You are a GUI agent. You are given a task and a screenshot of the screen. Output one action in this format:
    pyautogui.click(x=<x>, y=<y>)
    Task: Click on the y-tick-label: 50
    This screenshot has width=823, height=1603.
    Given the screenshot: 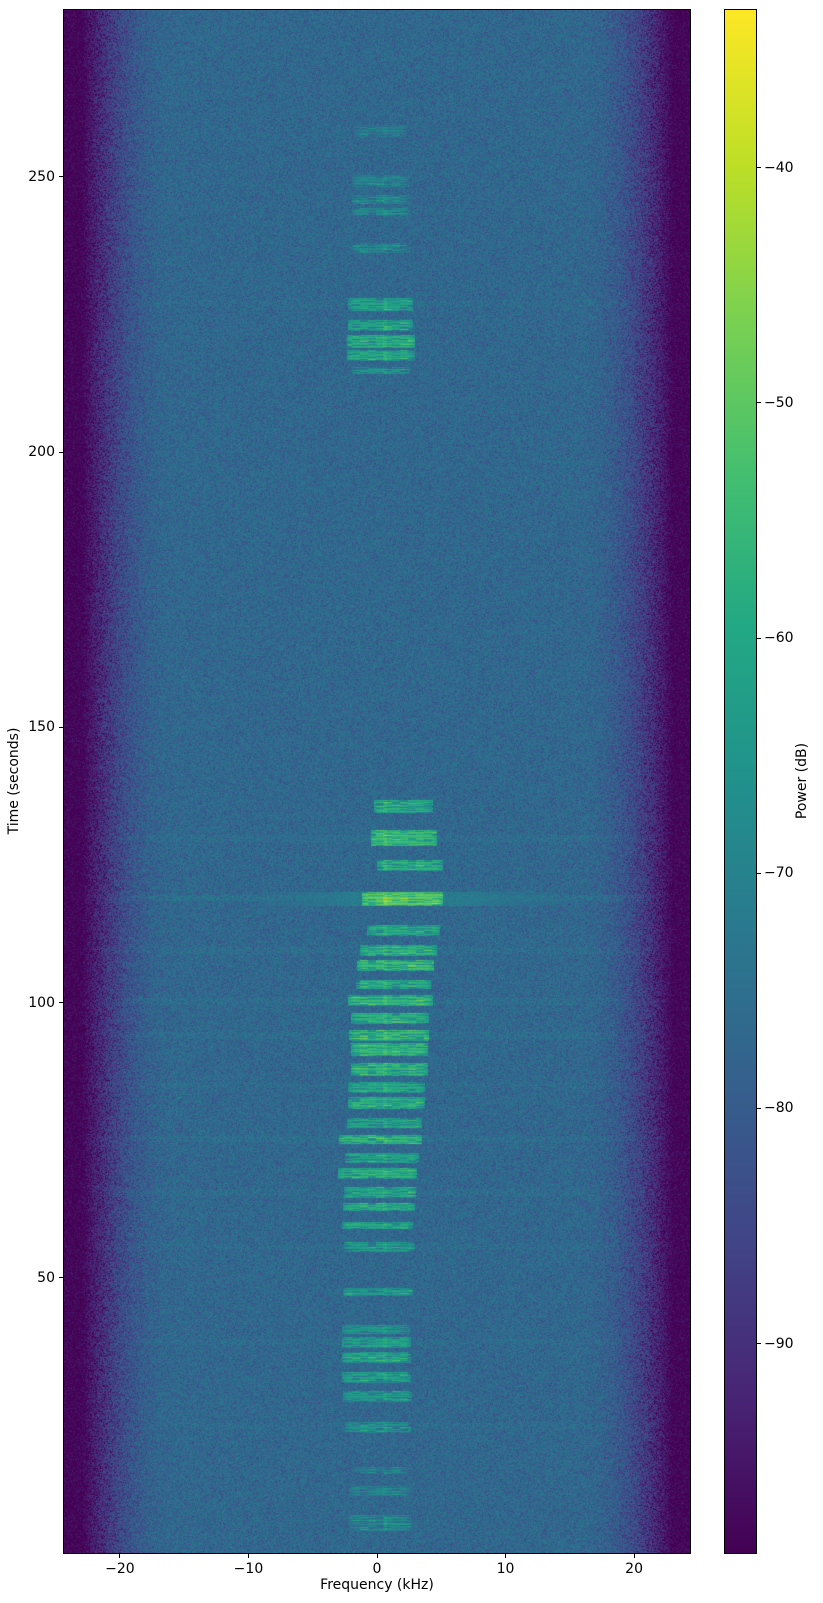 What is the action you would take?
    pyautogui.click(x=46, y=1277)
    